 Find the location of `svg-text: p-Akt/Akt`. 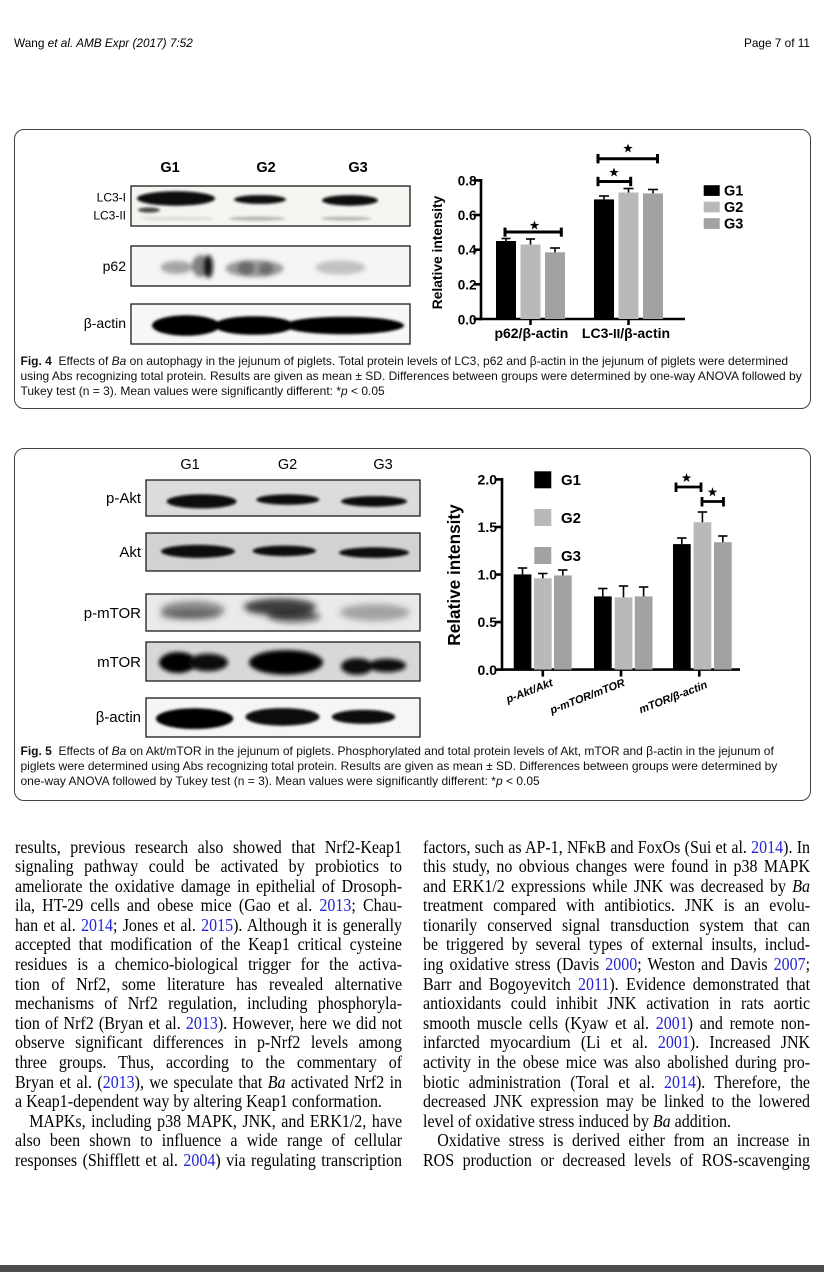

svg-text: p-Akt/Akt is located at coordinates (529, 692).